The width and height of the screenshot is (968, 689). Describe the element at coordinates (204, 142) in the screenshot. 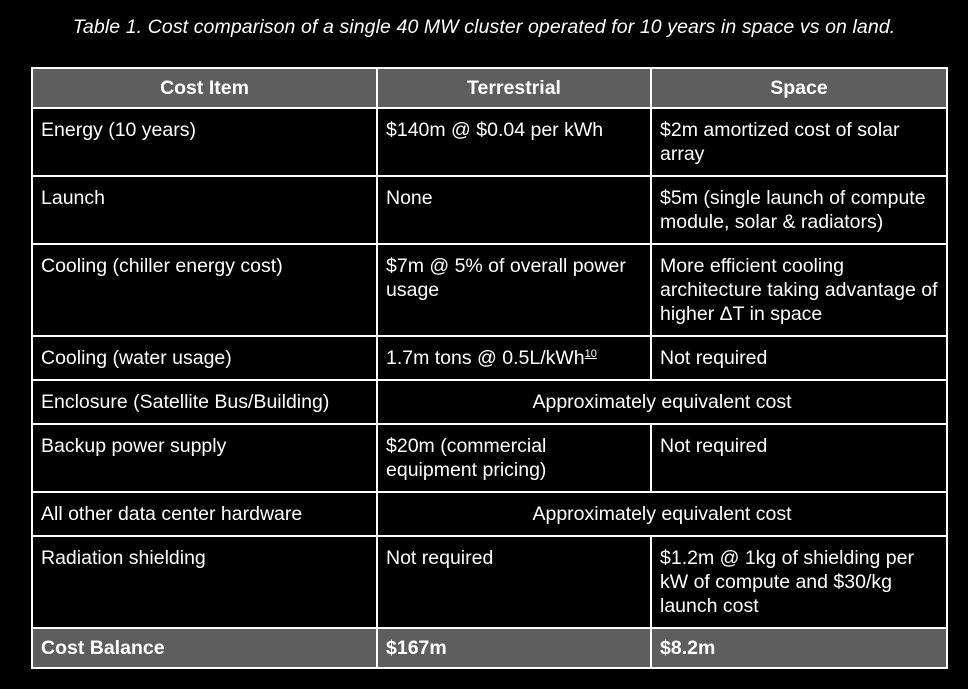

I see `cell-item: Energy (10 years)` at that location.